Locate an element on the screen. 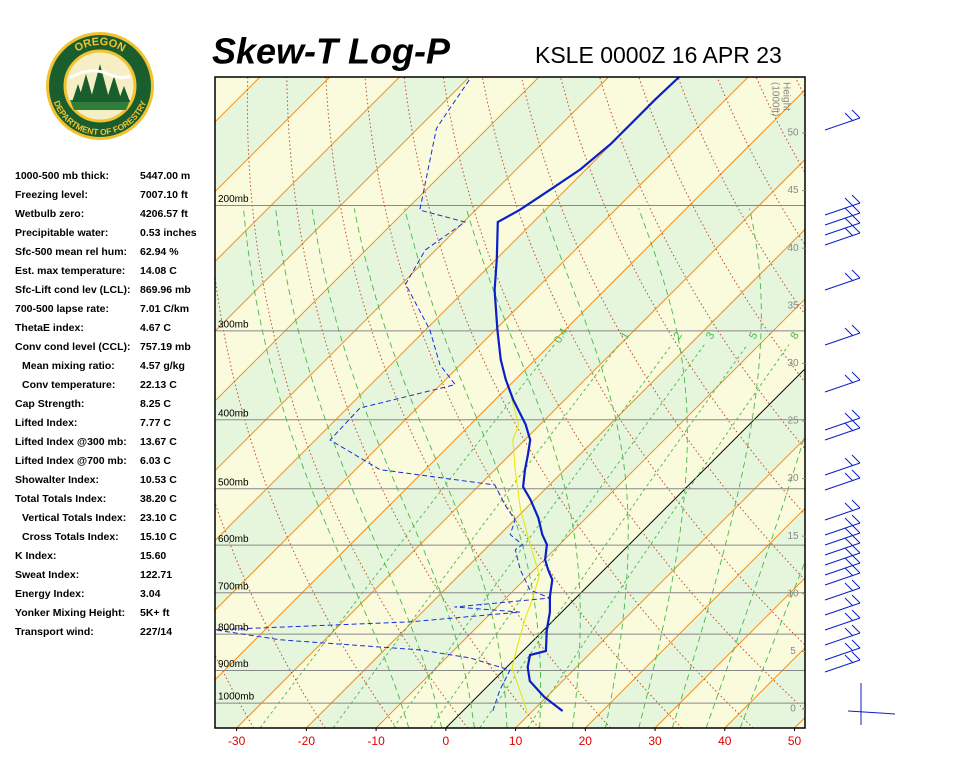  stat-label: Lifted Index @700 mb: is located at coordinates (71, 461).